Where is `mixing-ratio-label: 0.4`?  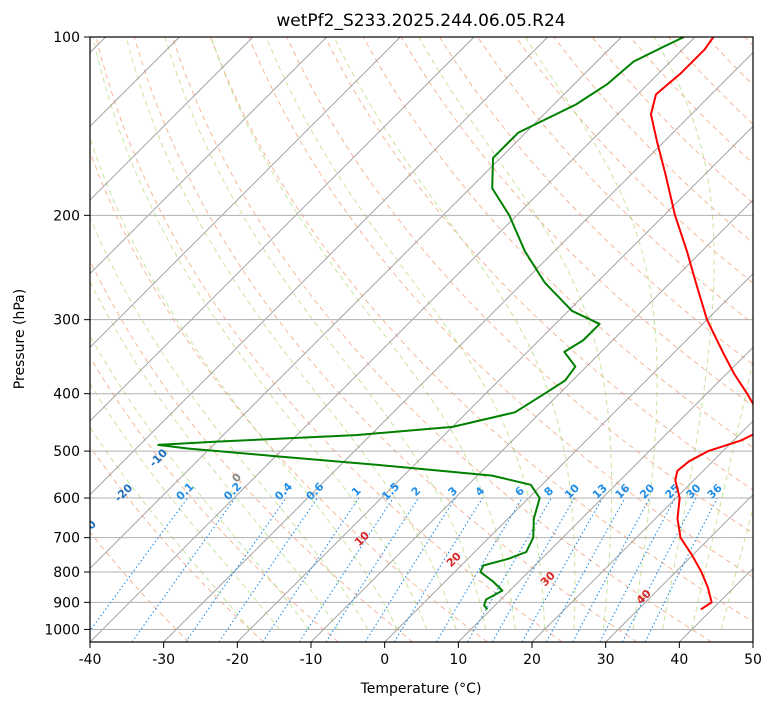
mixing-ratio-label: 0.4 is located at coordinates (283, 491).